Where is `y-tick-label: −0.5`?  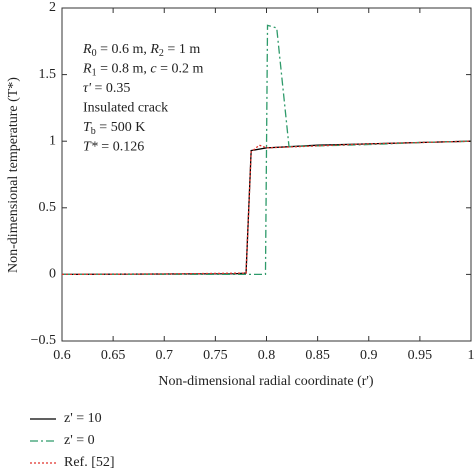
y-tick-label: −0.5 is located at coordinates (43, 340).